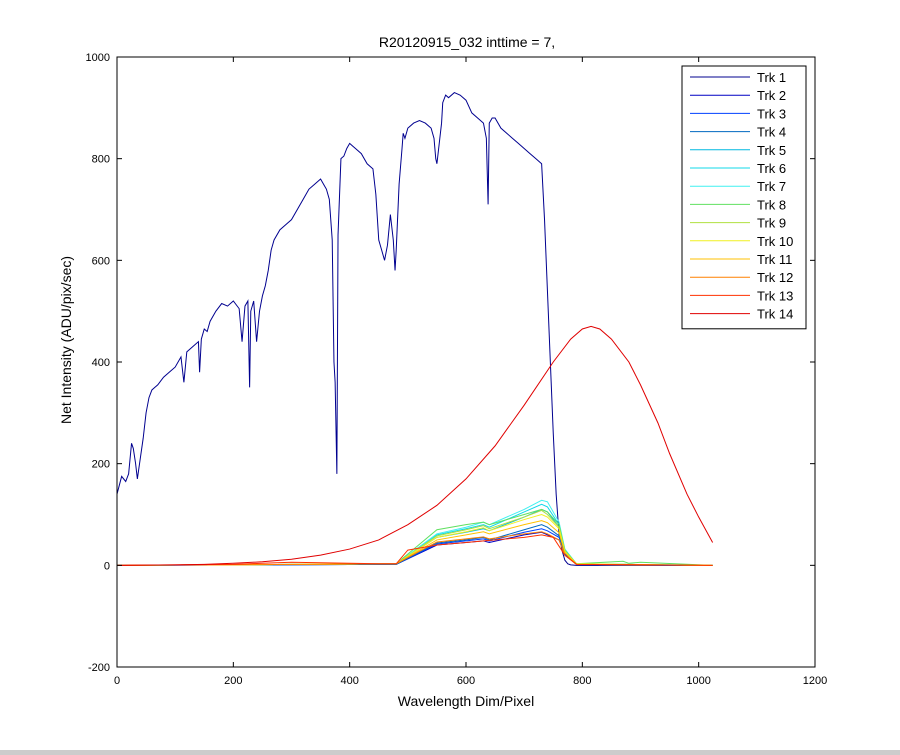 The image size is (900, 755). I want to click on y-tick-label: -200, so click(99, 668).